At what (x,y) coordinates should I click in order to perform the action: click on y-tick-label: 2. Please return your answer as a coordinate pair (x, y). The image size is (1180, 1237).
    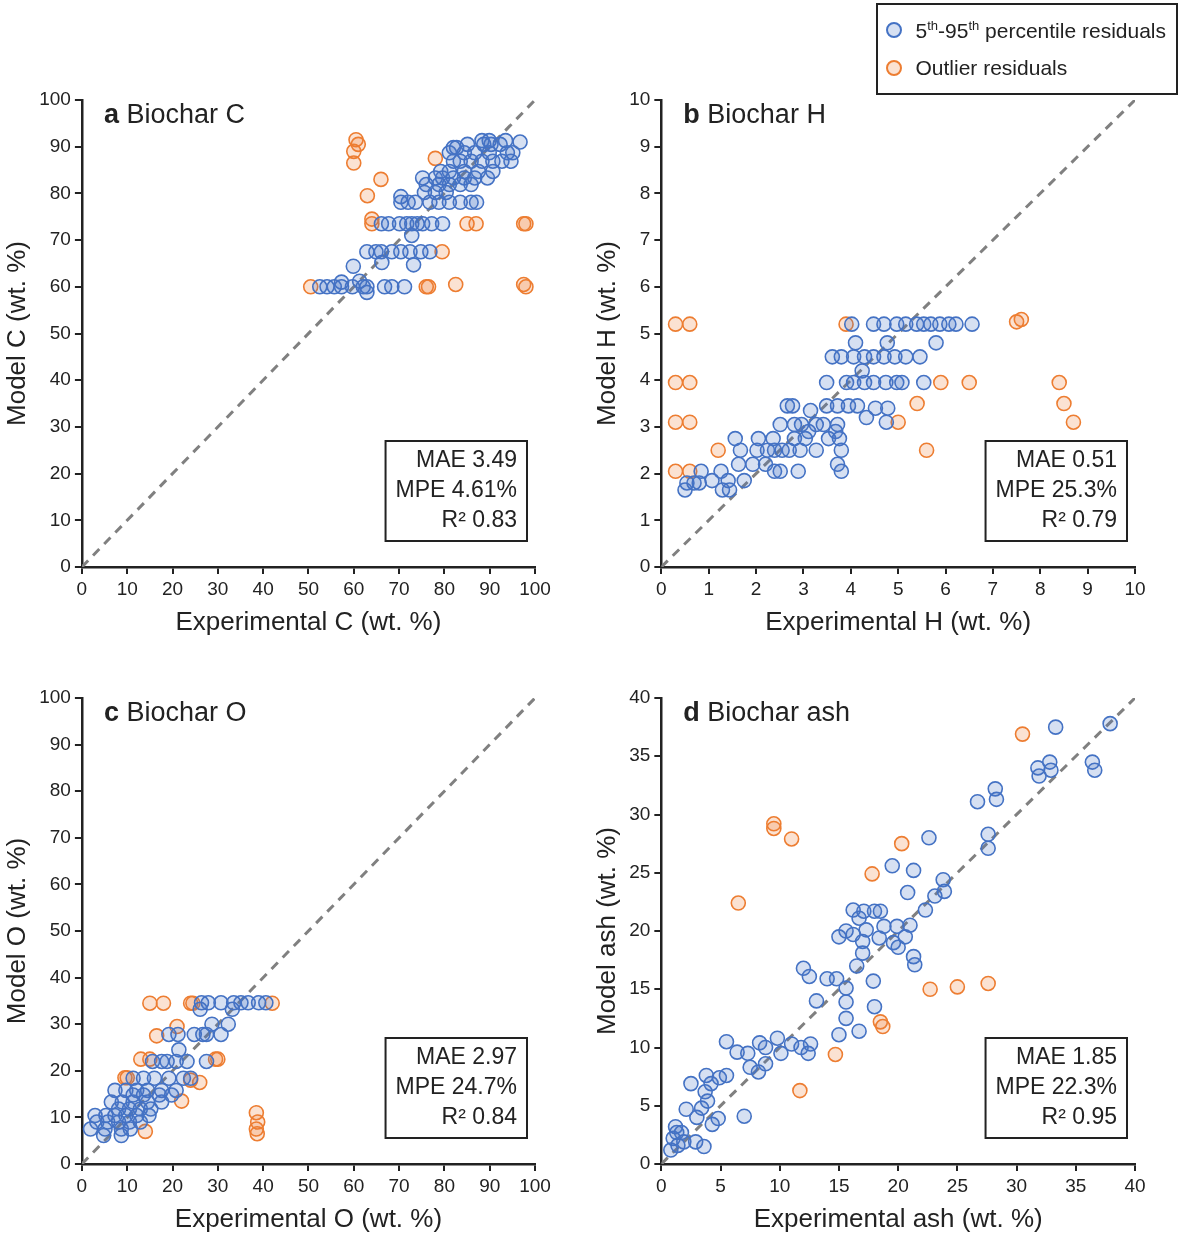
    Looking at the image, I should click on (645, 472).